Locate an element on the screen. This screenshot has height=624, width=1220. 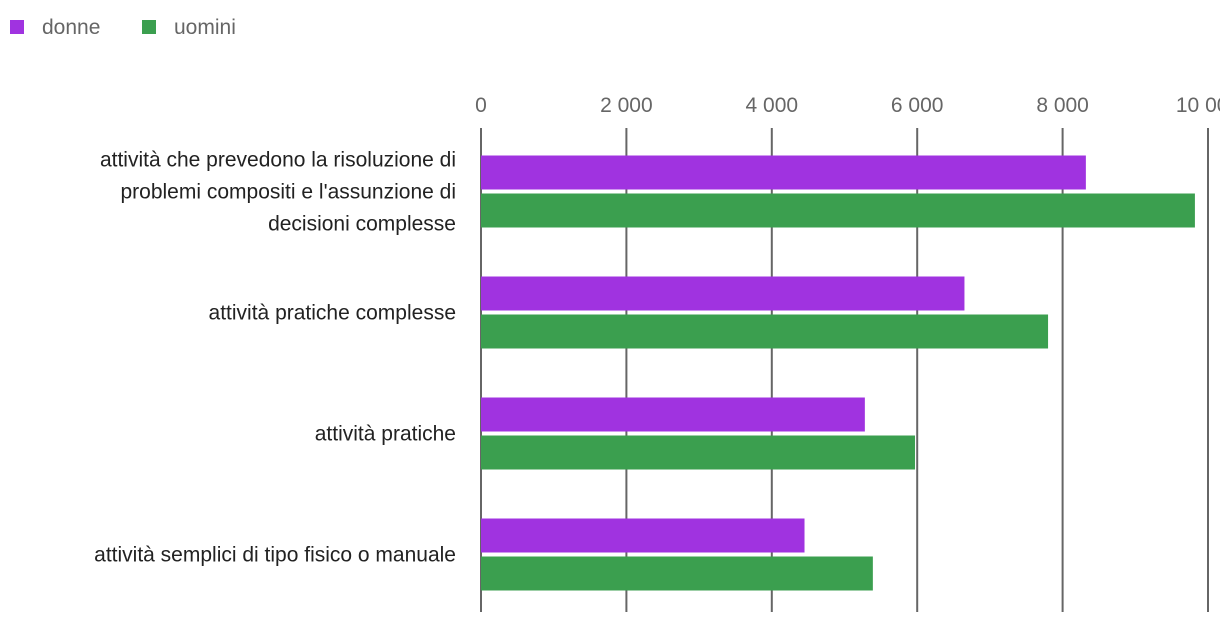
category-label-line: problemi compositi e l'assunzione di is located at coordinates (288, 192).